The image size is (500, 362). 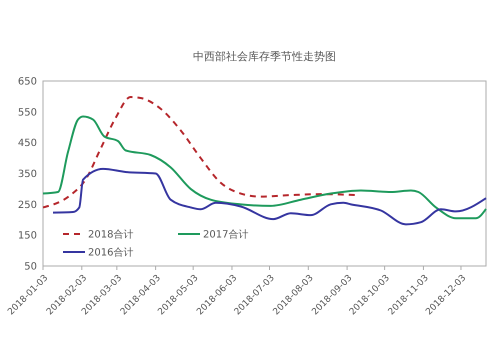 What do you see at coordinates (111, 234) in the screenshot?
I see `legend-label: 2018合计` at bounding box center [111, 234].